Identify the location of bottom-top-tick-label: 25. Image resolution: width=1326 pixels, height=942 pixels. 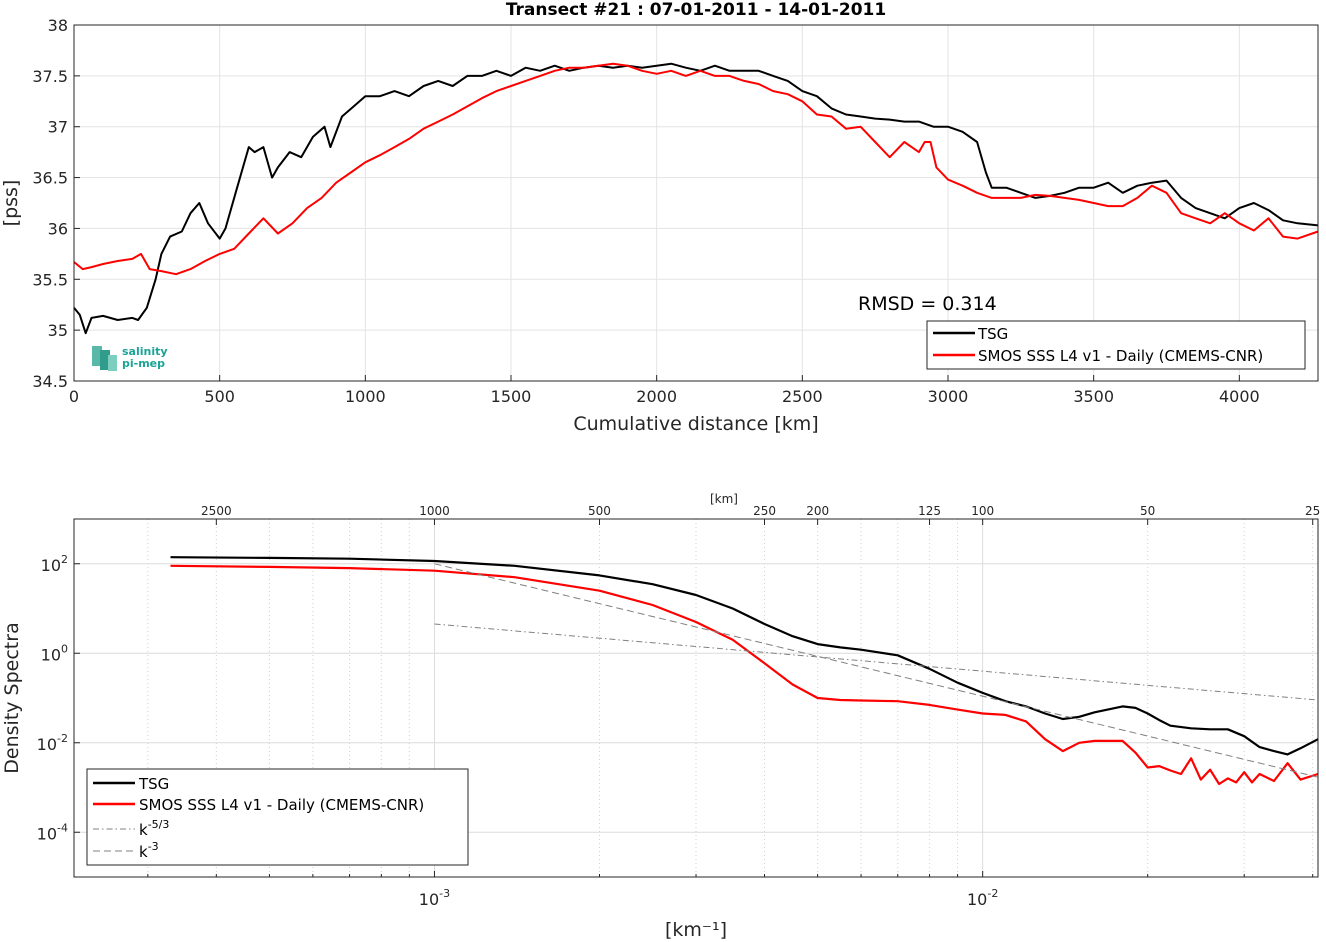
(1312, 511).